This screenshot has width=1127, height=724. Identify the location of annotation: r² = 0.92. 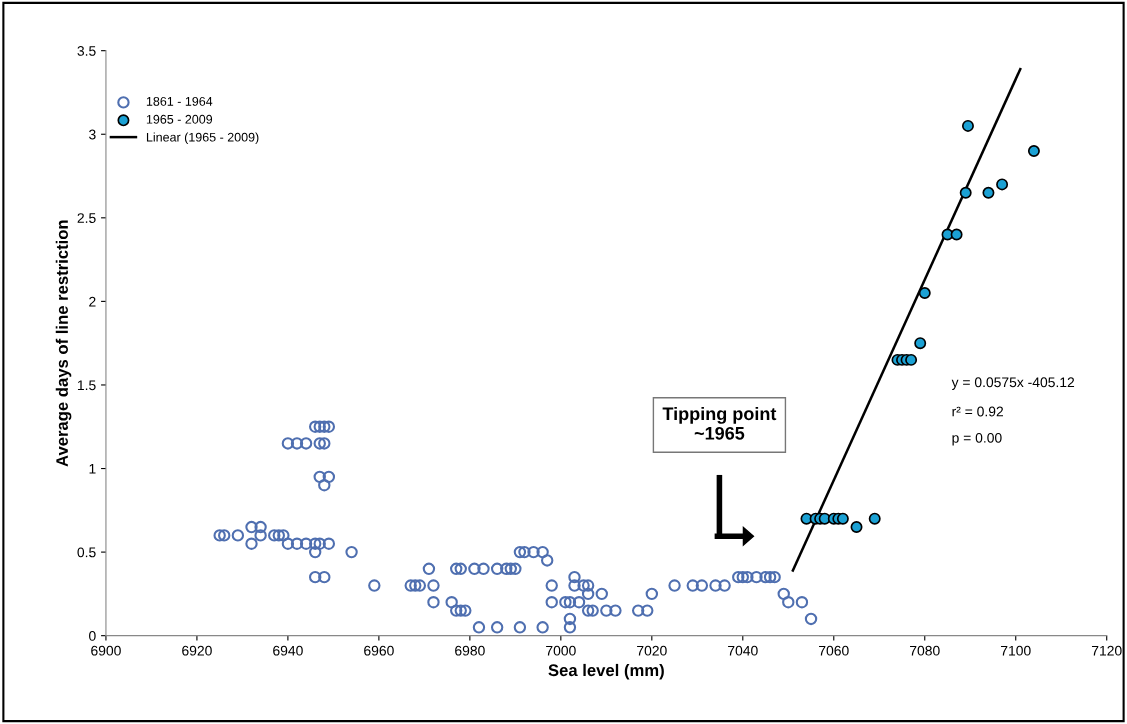
(978, 411).